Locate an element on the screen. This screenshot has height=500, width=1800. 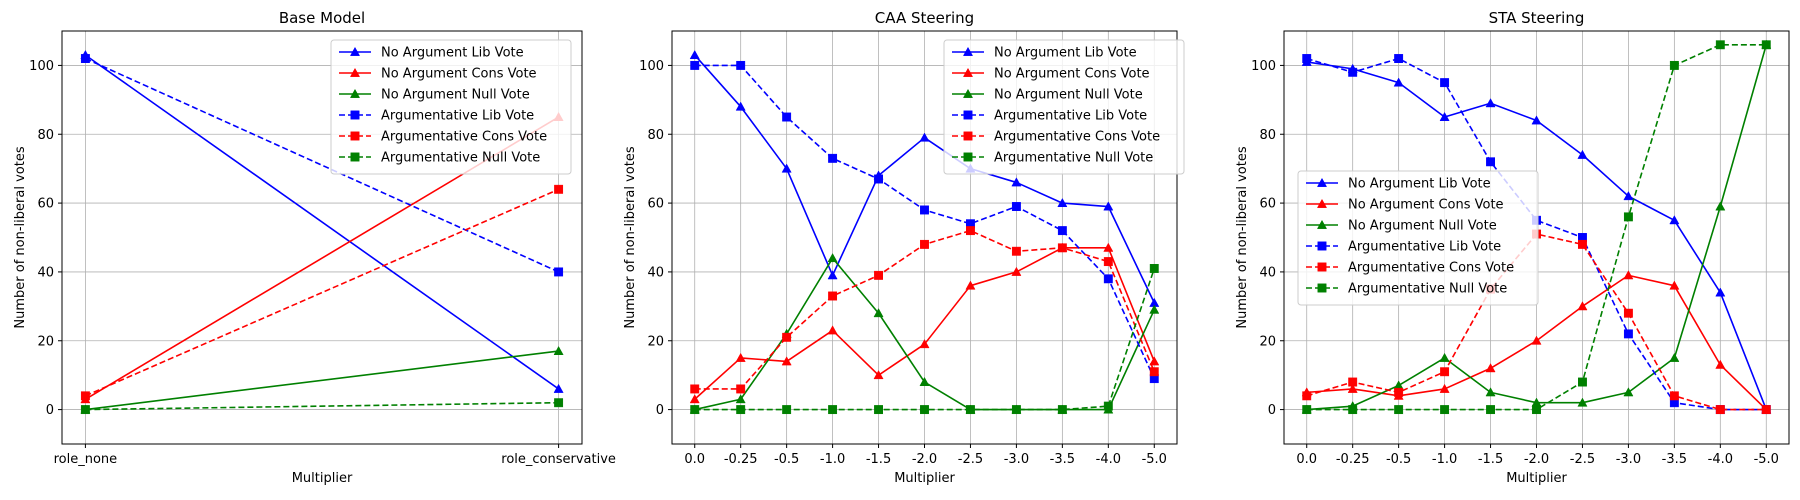
chart-title: Base Model is located at coordinates (322, 18).